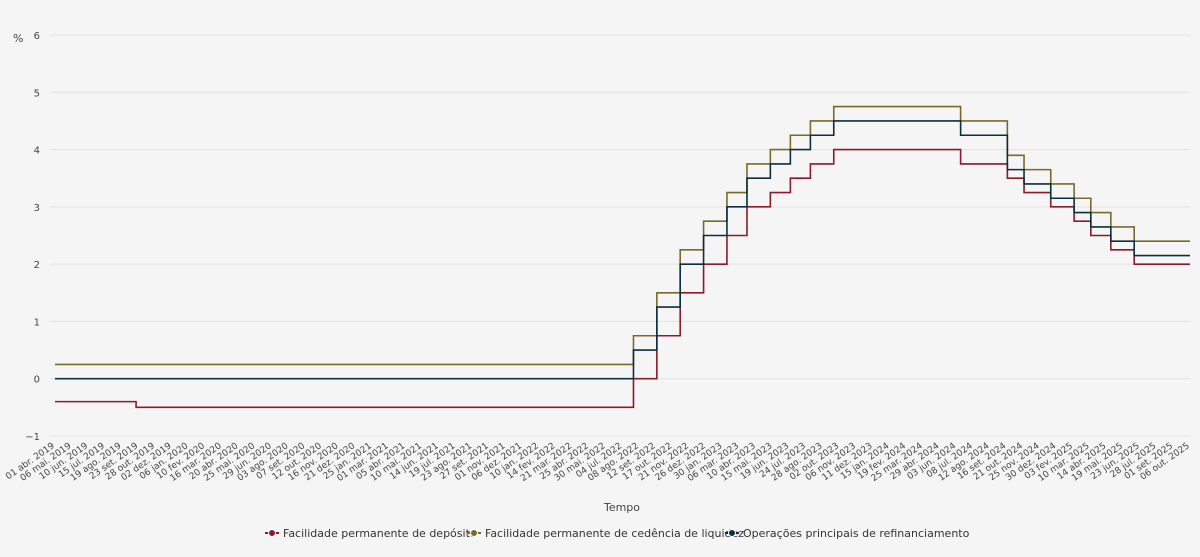 This screenshot has height=557, width=1200. Describe the element at coordinates (37, 322) in the screenshot. I see `y-tick-label: 1` at that location.